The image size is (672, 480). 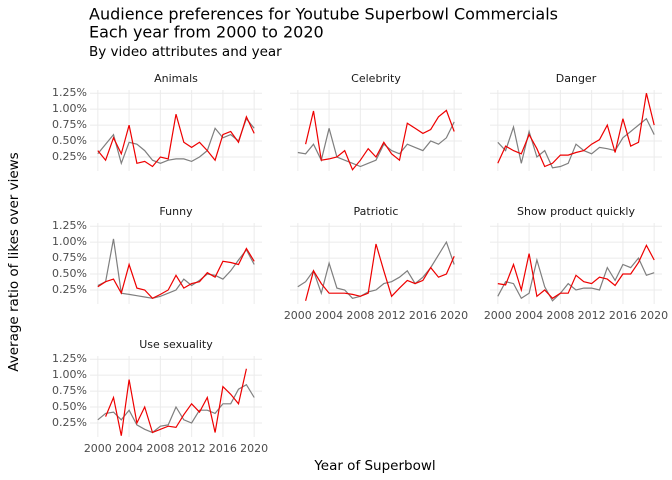 I want to click on x-axis-label: Year of Superbowl, so click(x=374, y=466).